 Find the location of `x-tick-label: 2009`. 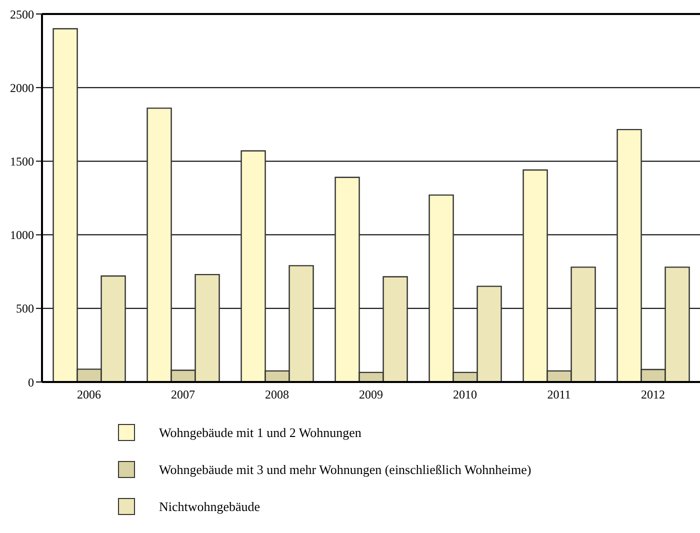

x-tick-label: 2009 is located at coordinates (371, 395).